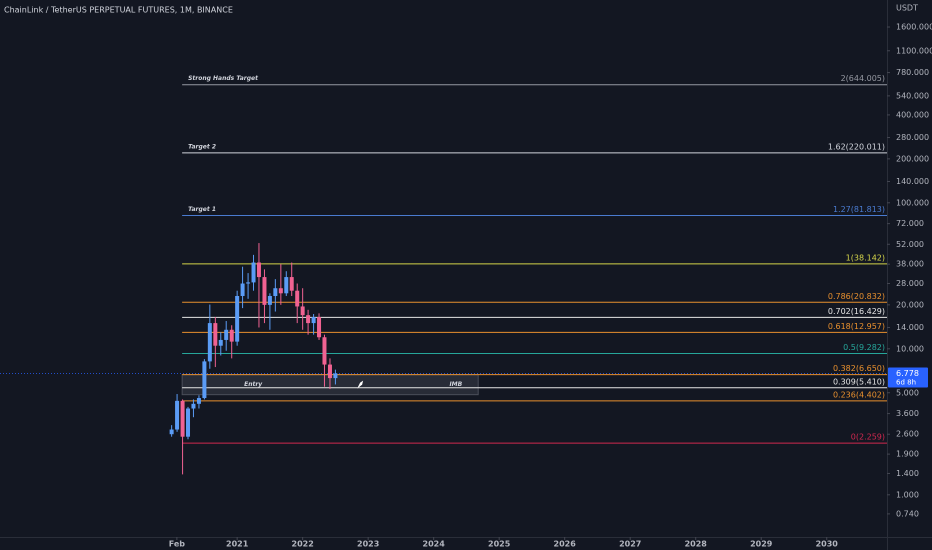 The width and height of the screenshot is (932, 550). I want to click on x-tick-label: 2025, so click(499, 544).